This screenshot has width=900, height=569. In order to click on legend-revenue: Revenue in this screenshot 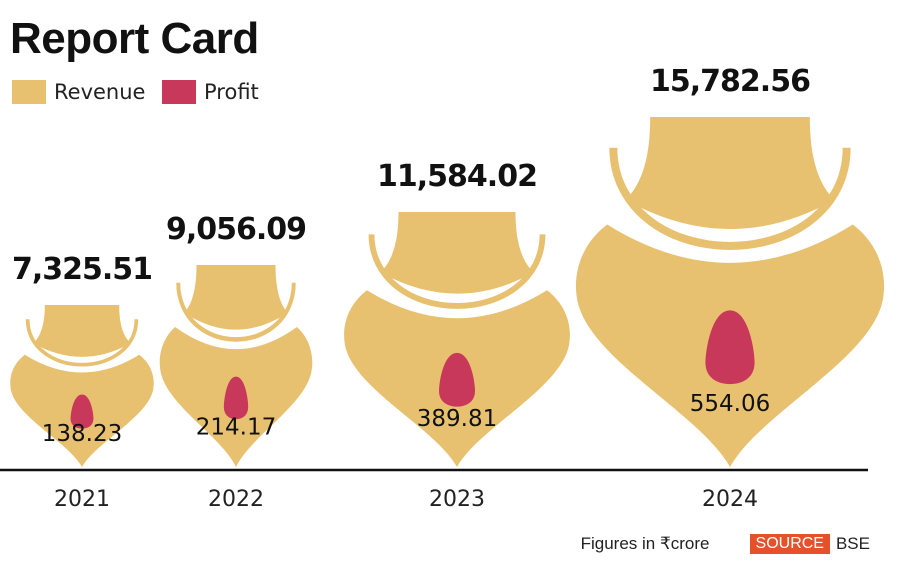, I will do `click(78, 92)`.